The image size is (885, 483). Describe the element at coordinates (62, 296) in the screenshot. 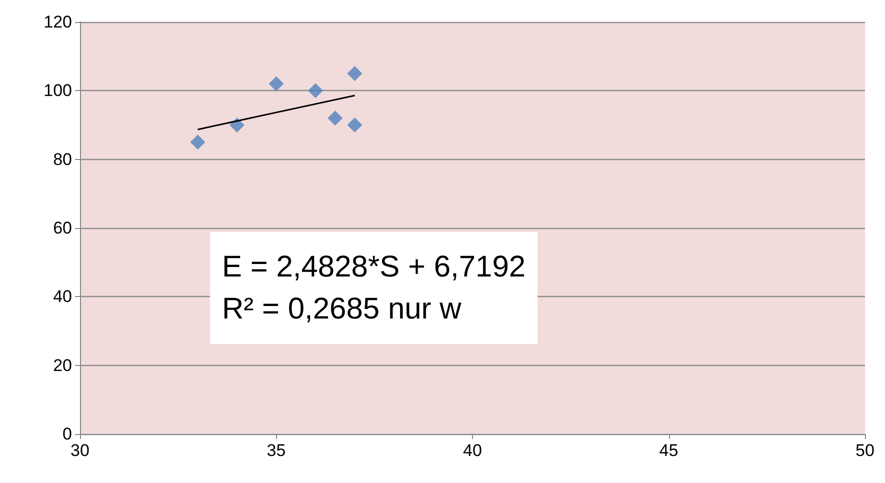

I see `y-tick-label: 40` at that location.